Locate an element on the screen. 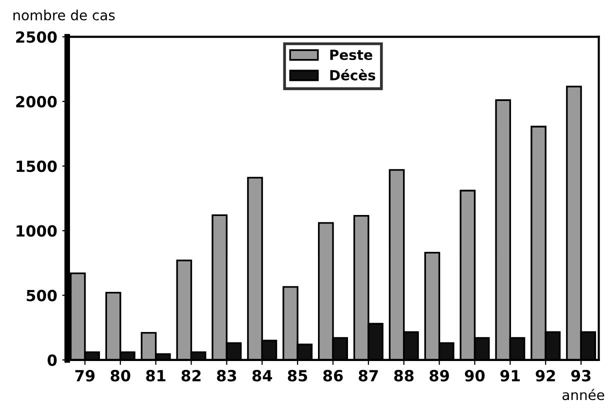 The image size is (611, 409). x-tick-label: 82 is located at coordinates (191, 376).